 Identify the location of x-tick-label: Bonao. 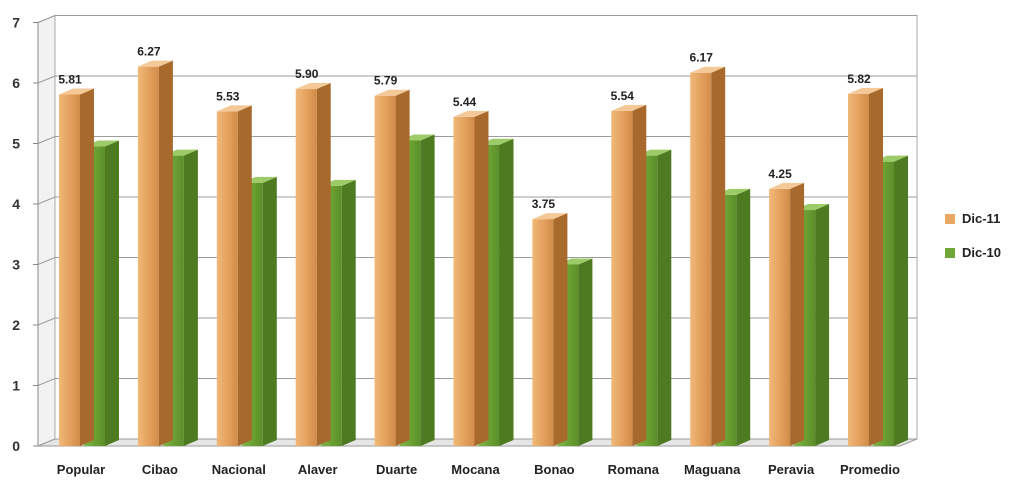
(554, 469).